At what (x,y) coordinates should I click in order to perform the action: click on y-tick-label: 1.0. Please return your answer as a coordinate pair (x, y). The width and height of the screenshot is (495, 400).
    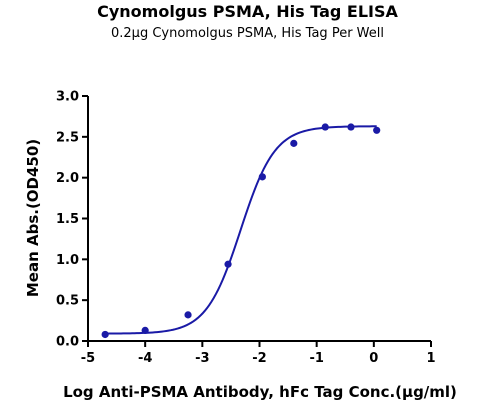
    Looking at the image, I should click on (67, 260).